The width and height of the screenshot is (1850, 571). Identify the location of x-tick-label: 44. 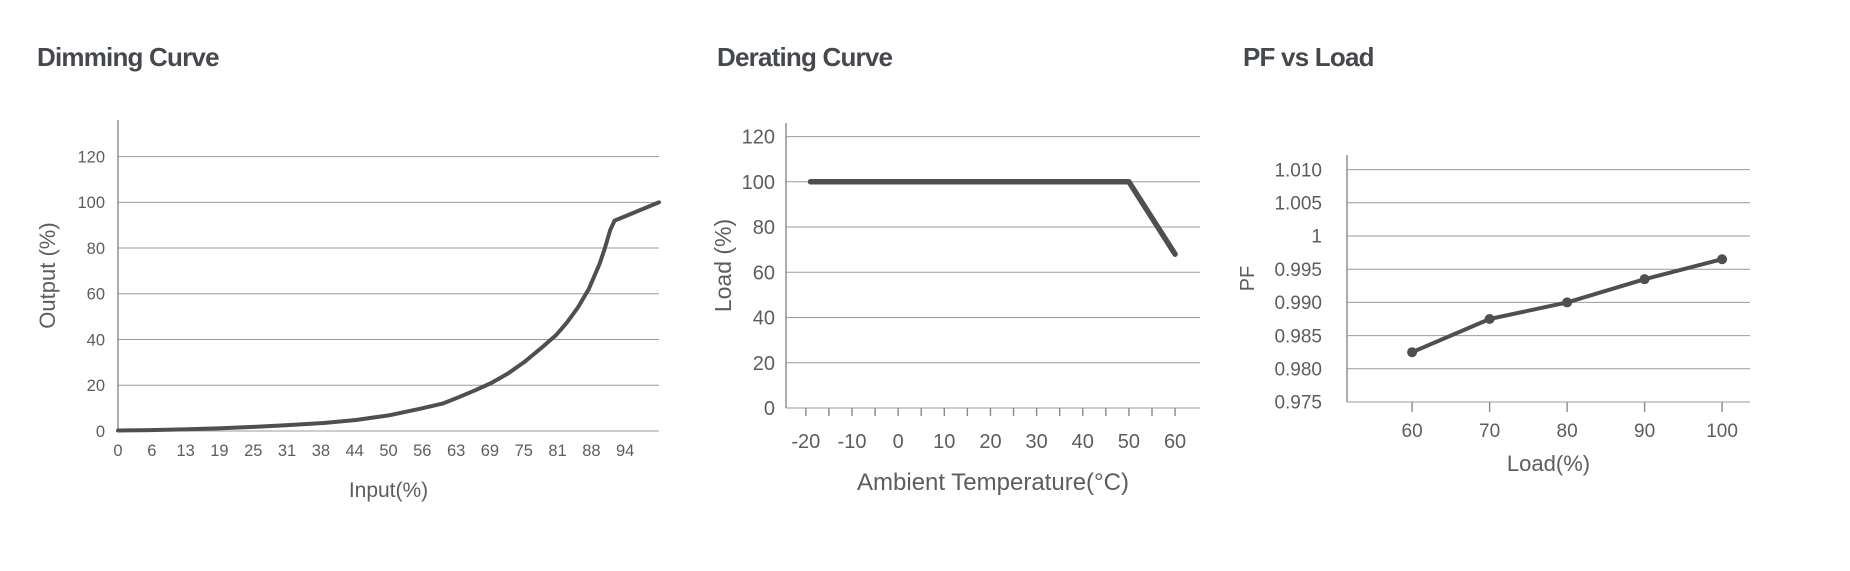
(355, 451).